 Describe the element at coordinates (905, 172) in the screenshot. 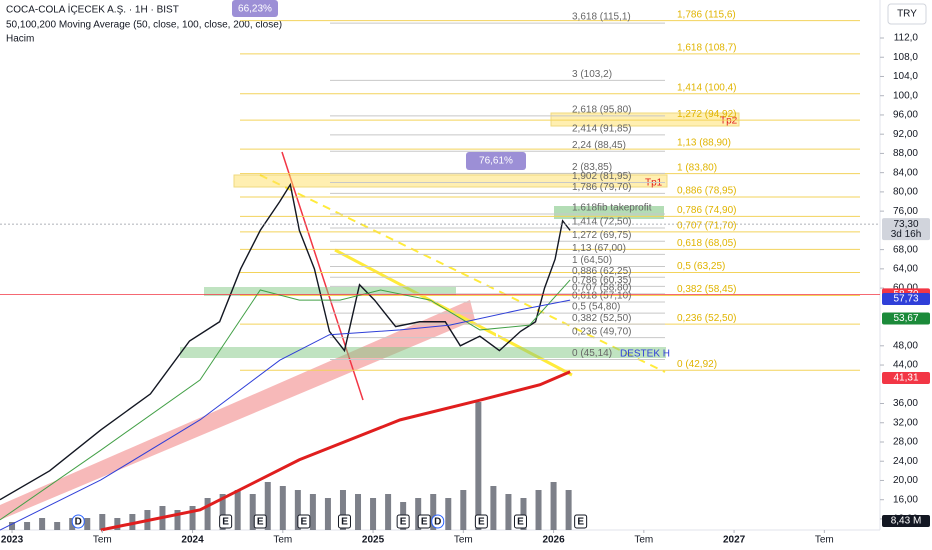

I see `y-tick-label: 84,00` at that location.